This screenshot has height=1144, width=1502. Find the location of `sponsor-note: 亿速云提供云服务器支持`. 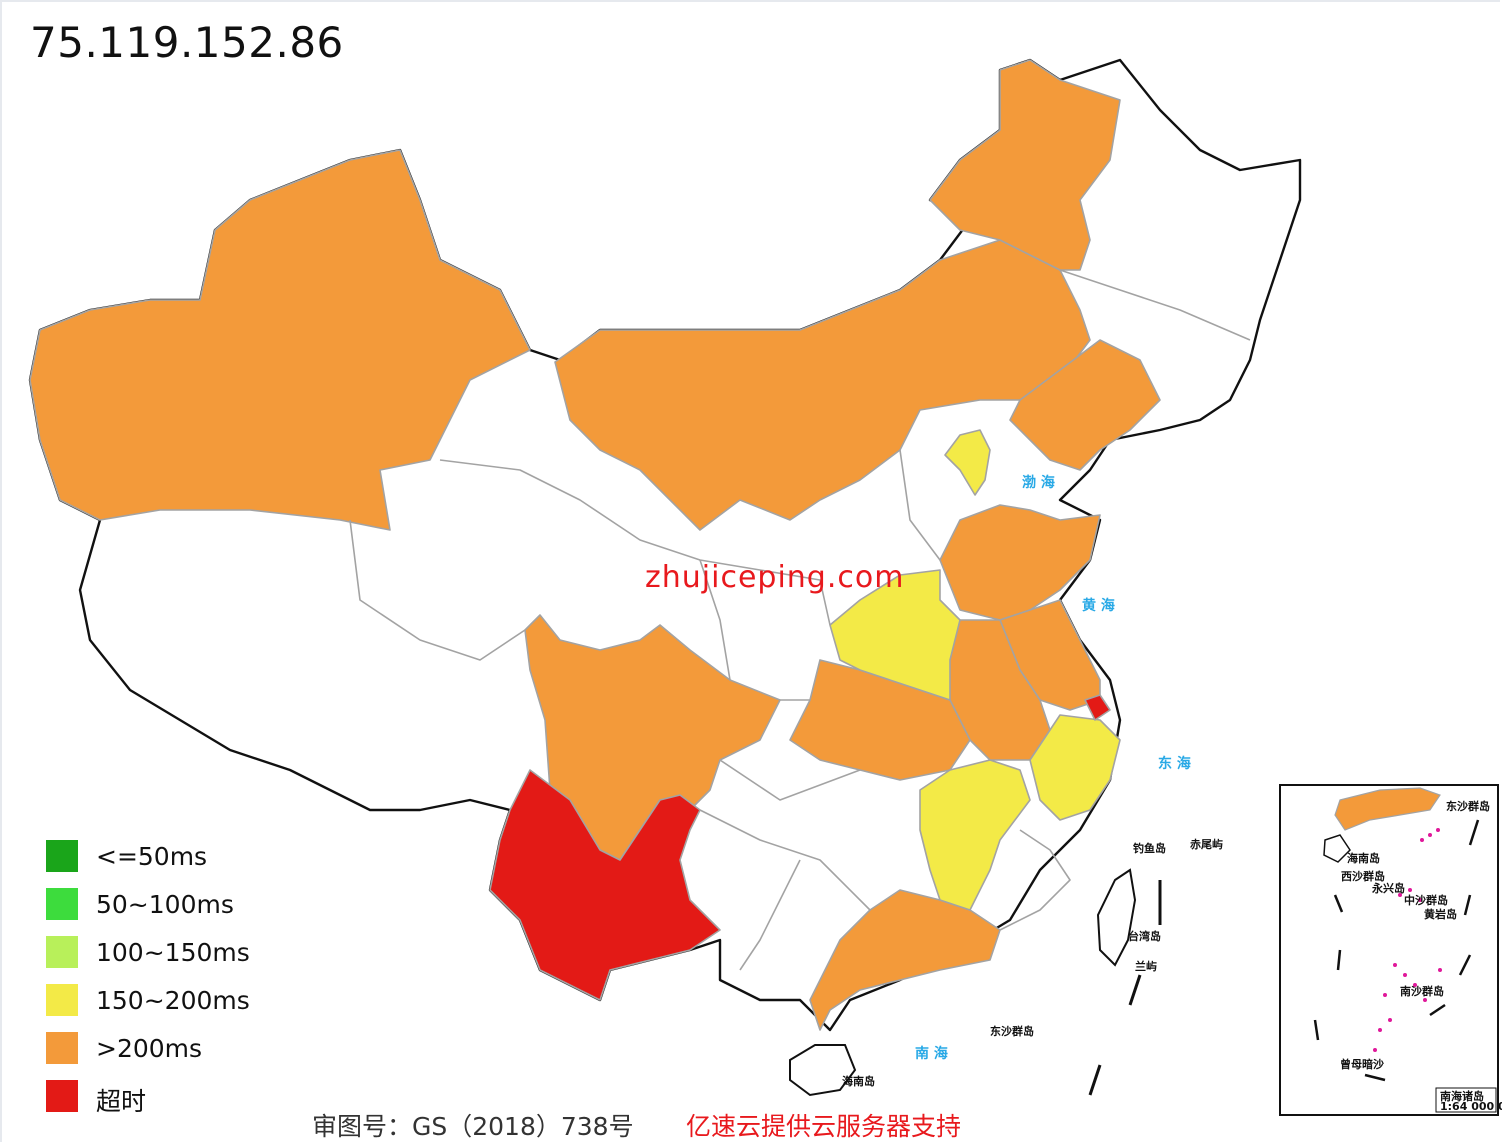

sponsor-note: 亿速云提供云服务器支持 is located at coordinates (824, 1126).